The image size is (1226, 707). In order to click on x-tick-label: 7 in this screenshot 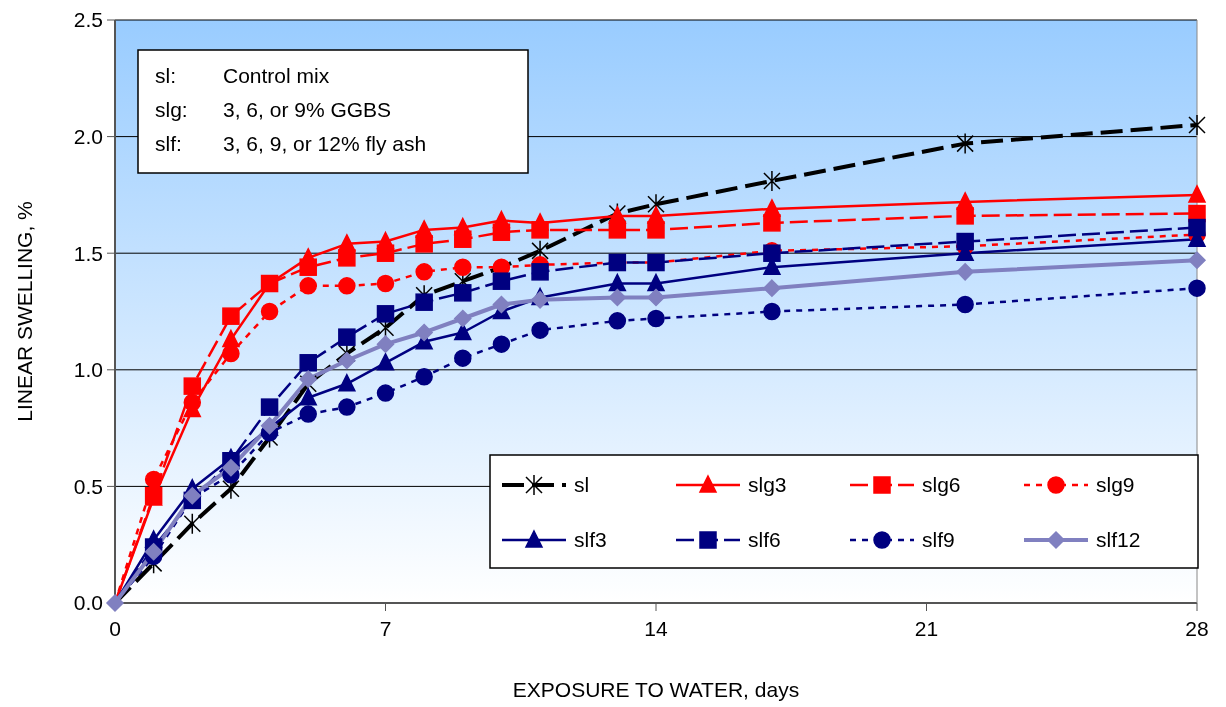, I will do `click(385, 628)`.